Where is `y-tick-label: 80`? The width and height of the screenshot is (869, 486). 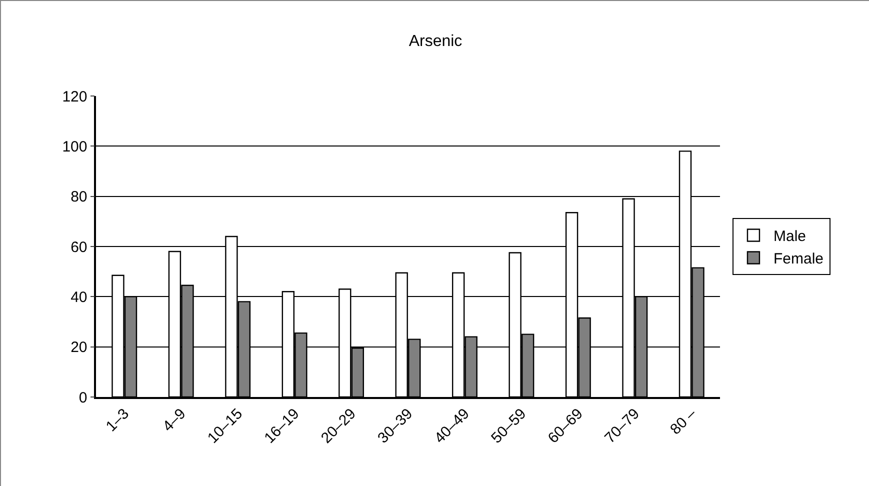 y-tick-label: 80 is located at coordinates (79, 197).